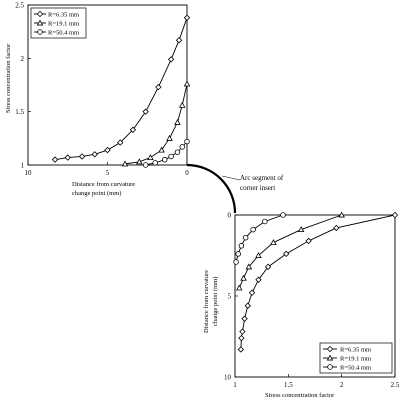 The height and width of the screenshot is (402, 400). What do you see at coordinates (342, 385) in the screenshot?
I see `bottom-right-x-tick-label: 2` at bounding box center [342, 385].